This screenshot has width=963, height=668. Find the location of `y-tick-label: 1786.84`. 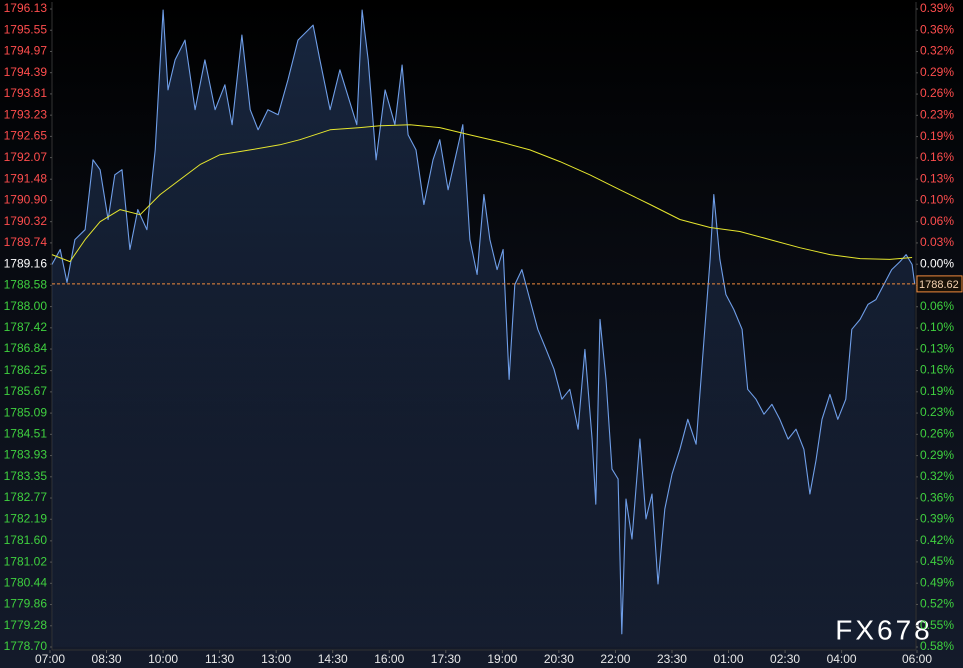

y-tick-label: 1786.84 is located at coordinates (26, 348).